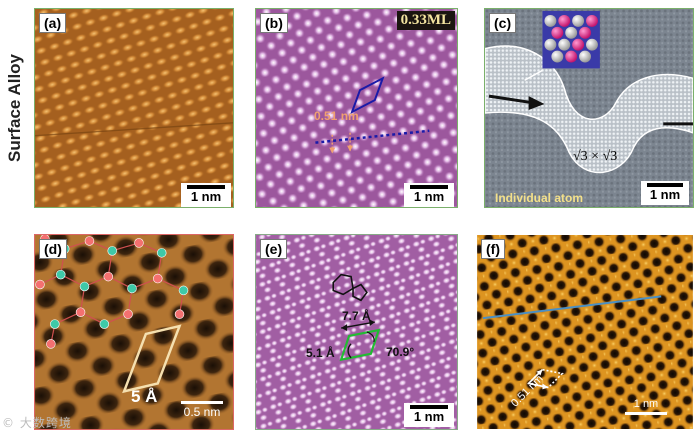 This screenshot has width=700, height=439. Describe the element at coordinates (53, 249) in the screenshot. I see `panel-d-label: (d)` at that location.